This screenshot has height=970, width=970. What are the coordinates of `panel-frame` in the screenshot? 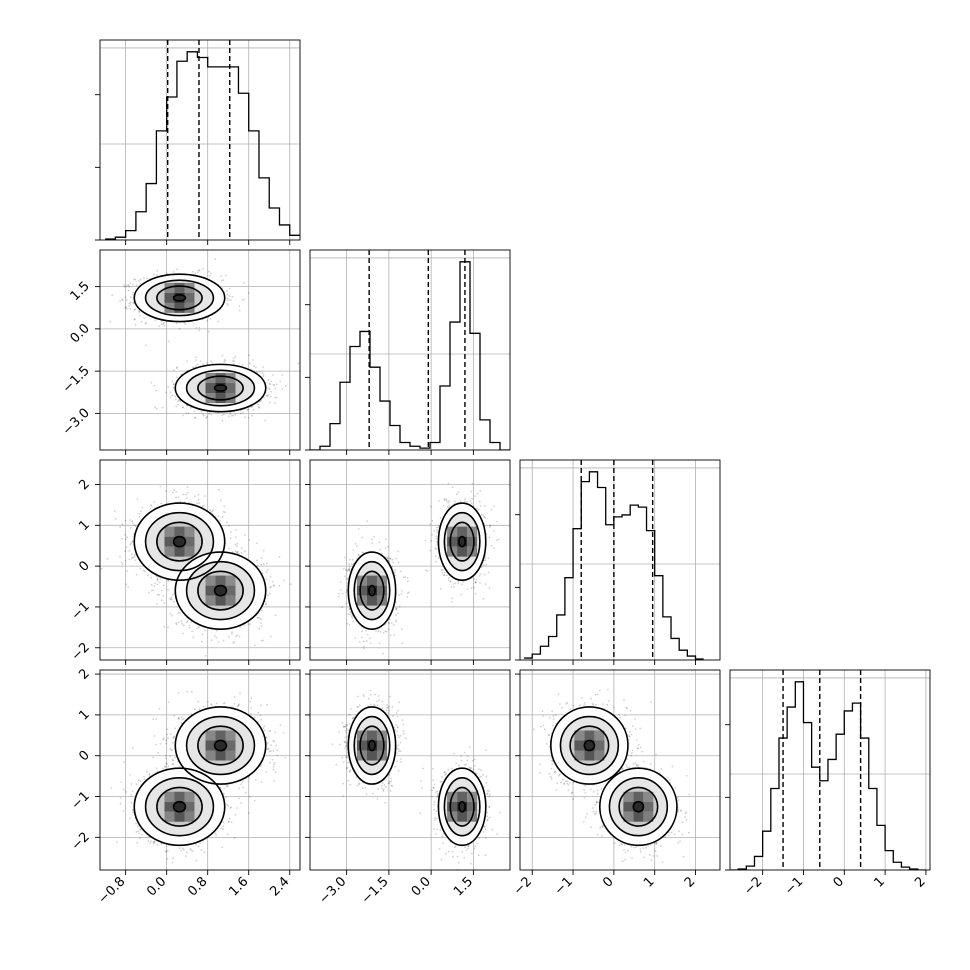 It's located at (410, 350).